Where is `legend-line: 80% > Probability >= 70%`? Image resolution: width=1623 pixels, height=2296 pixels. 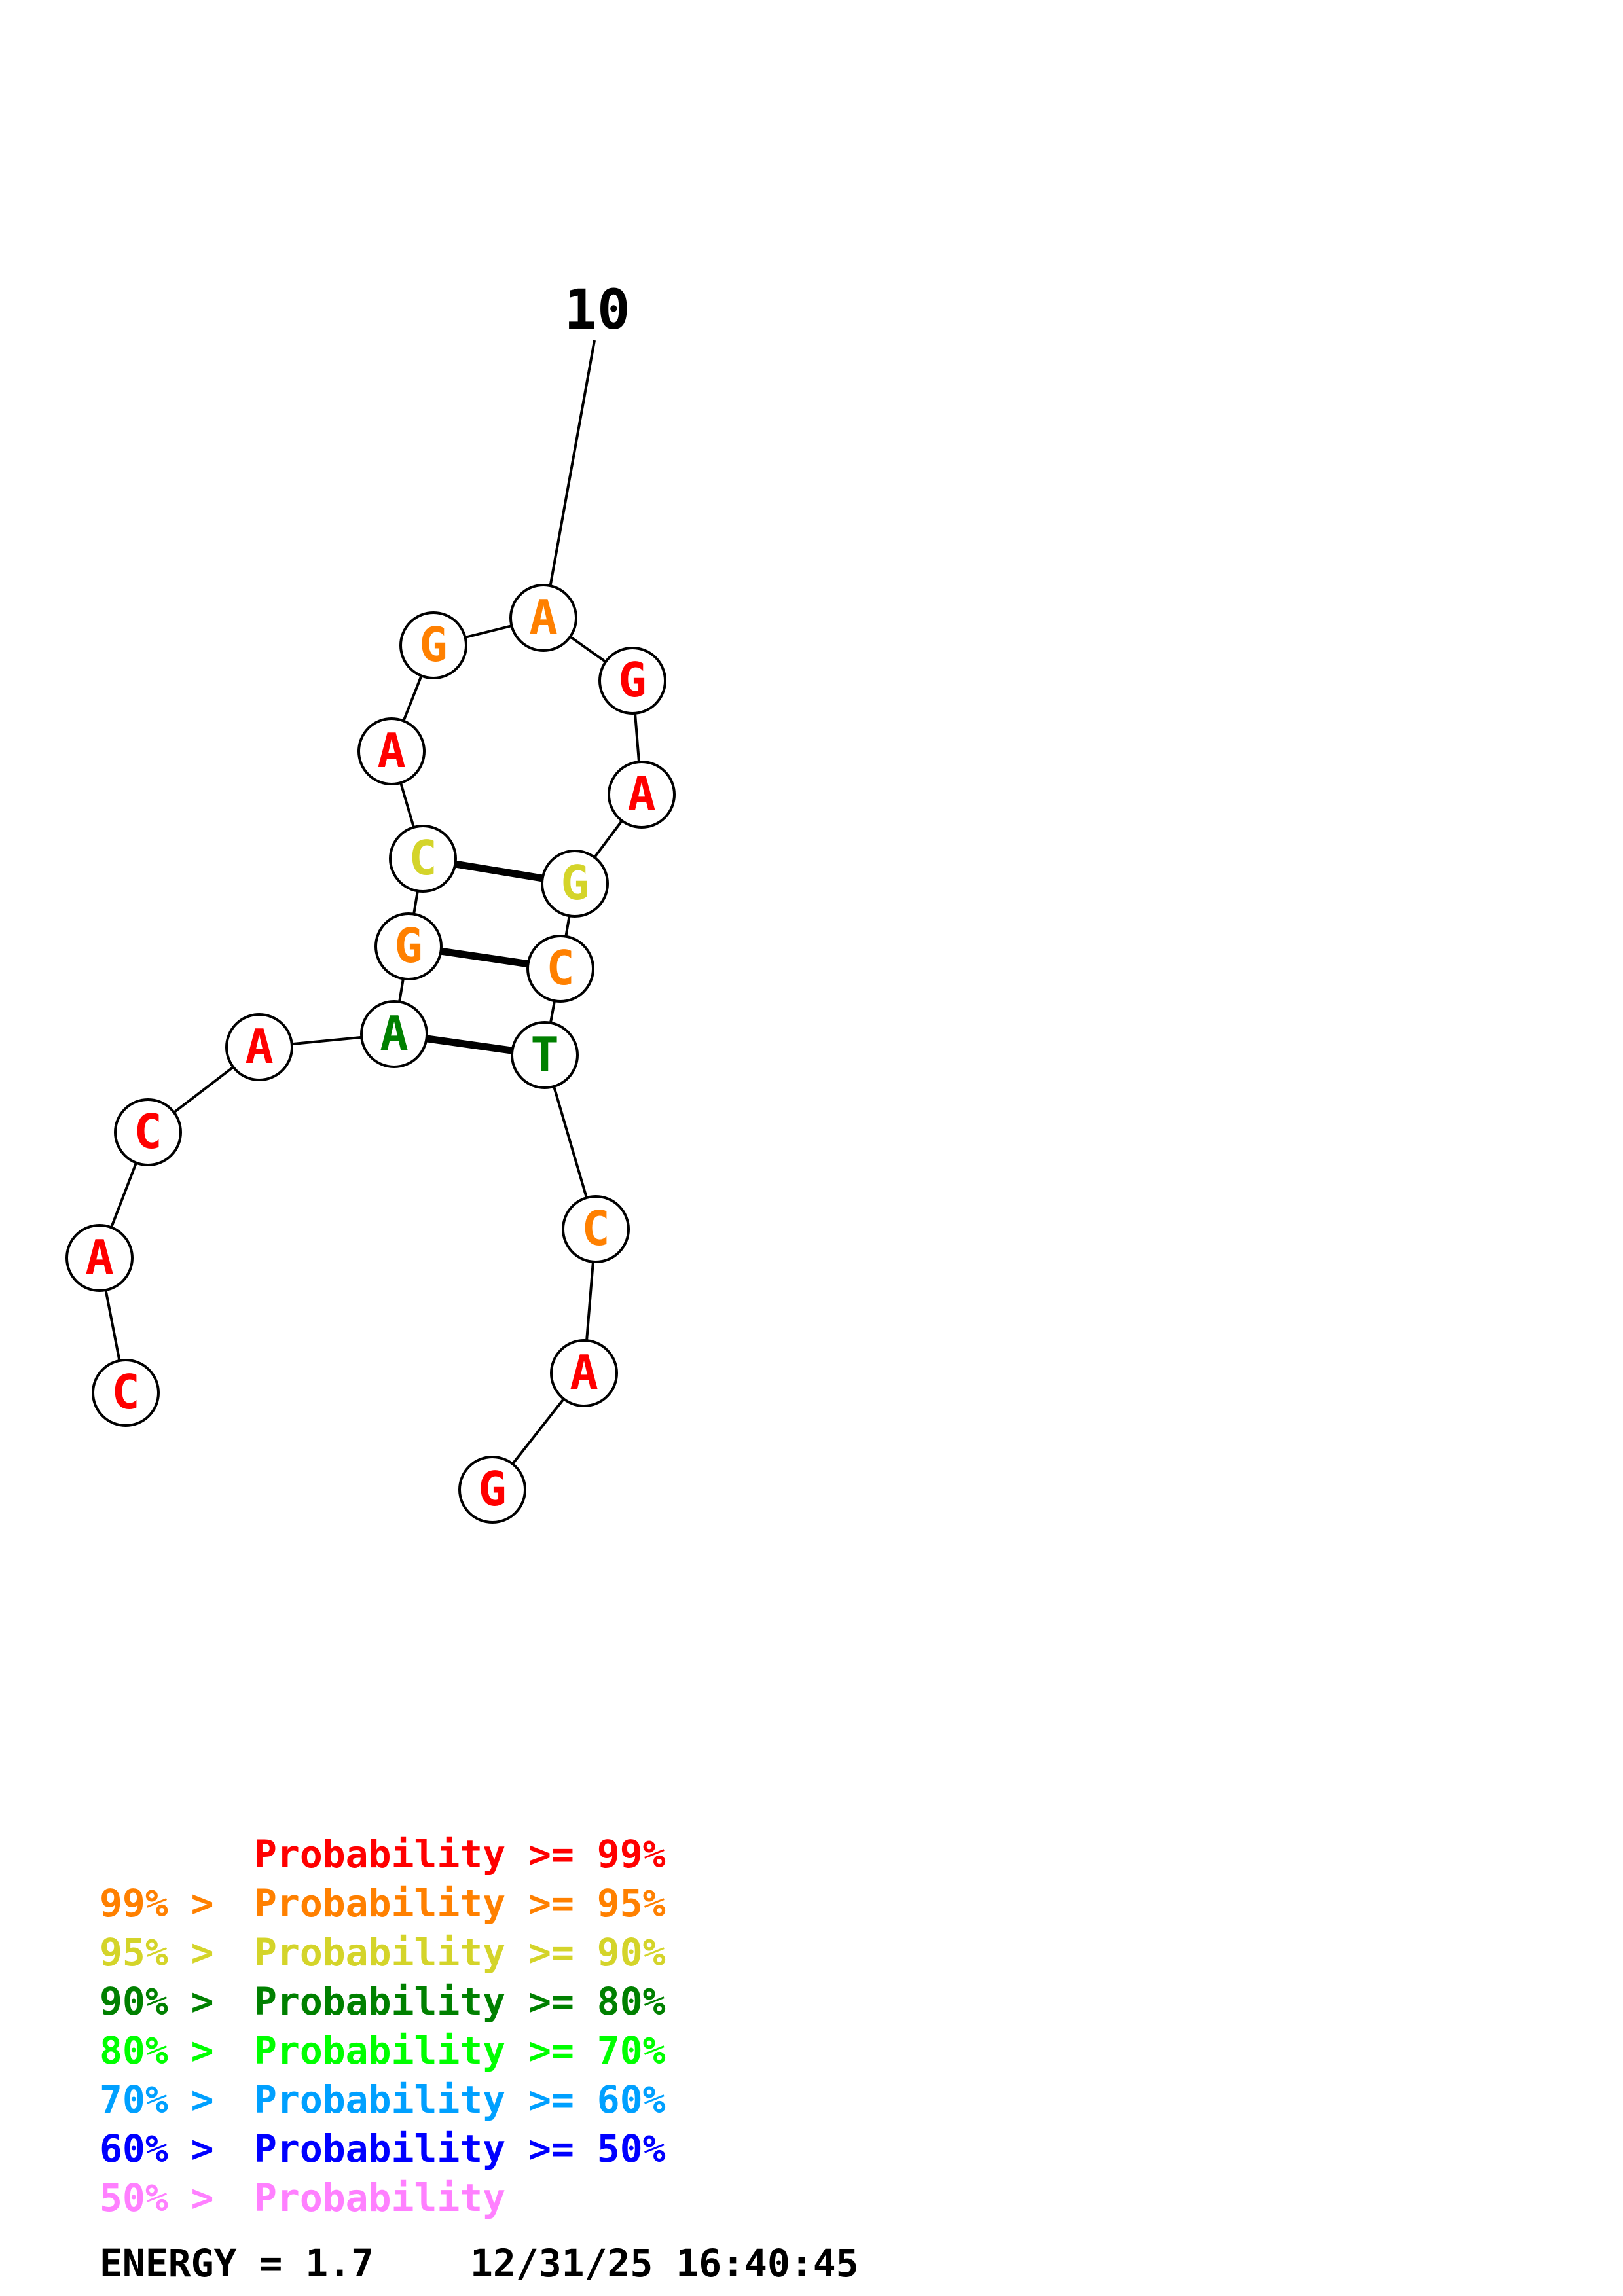 legend-line: 80% > Probability >= 70% is located at coordinates (383, 2050).